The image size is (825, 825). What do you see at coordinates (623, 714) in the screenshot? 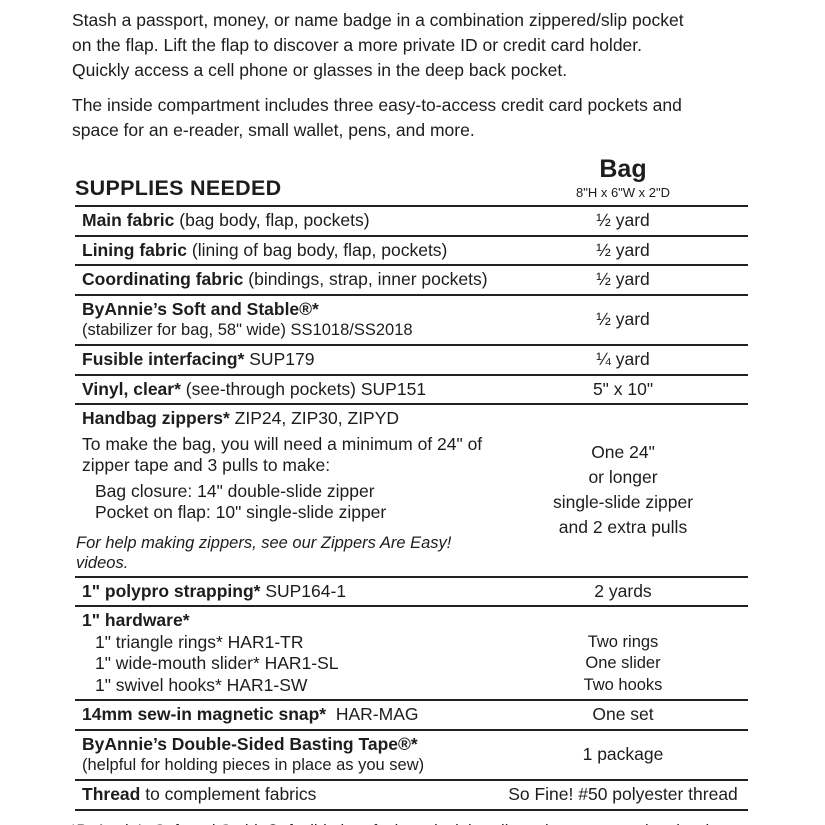
I see `row-value: One set` at bounding box center [623, 714].